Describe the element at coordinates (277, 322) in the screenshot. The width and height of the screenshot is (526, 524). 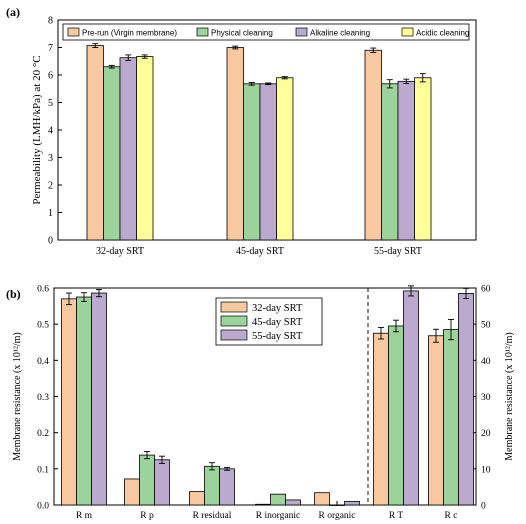
I see `legend-label-b: 45-day SRT` at that location.